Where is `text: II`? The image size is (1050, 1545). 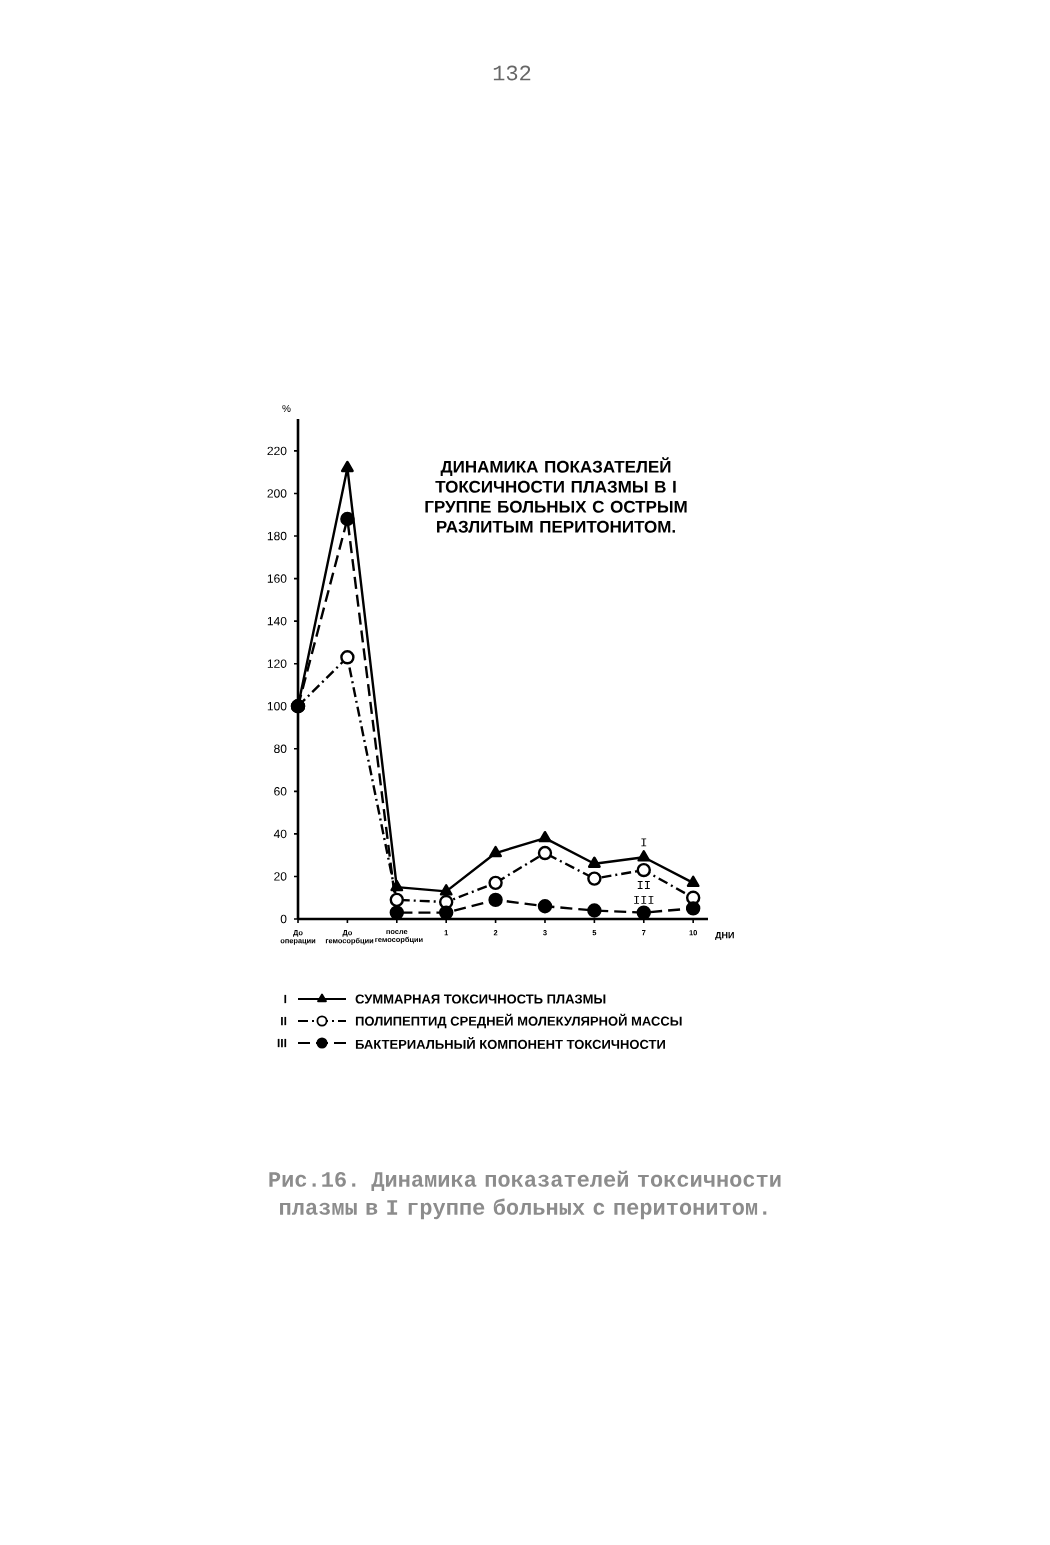 text: II is located at coordinates (284, 1021).